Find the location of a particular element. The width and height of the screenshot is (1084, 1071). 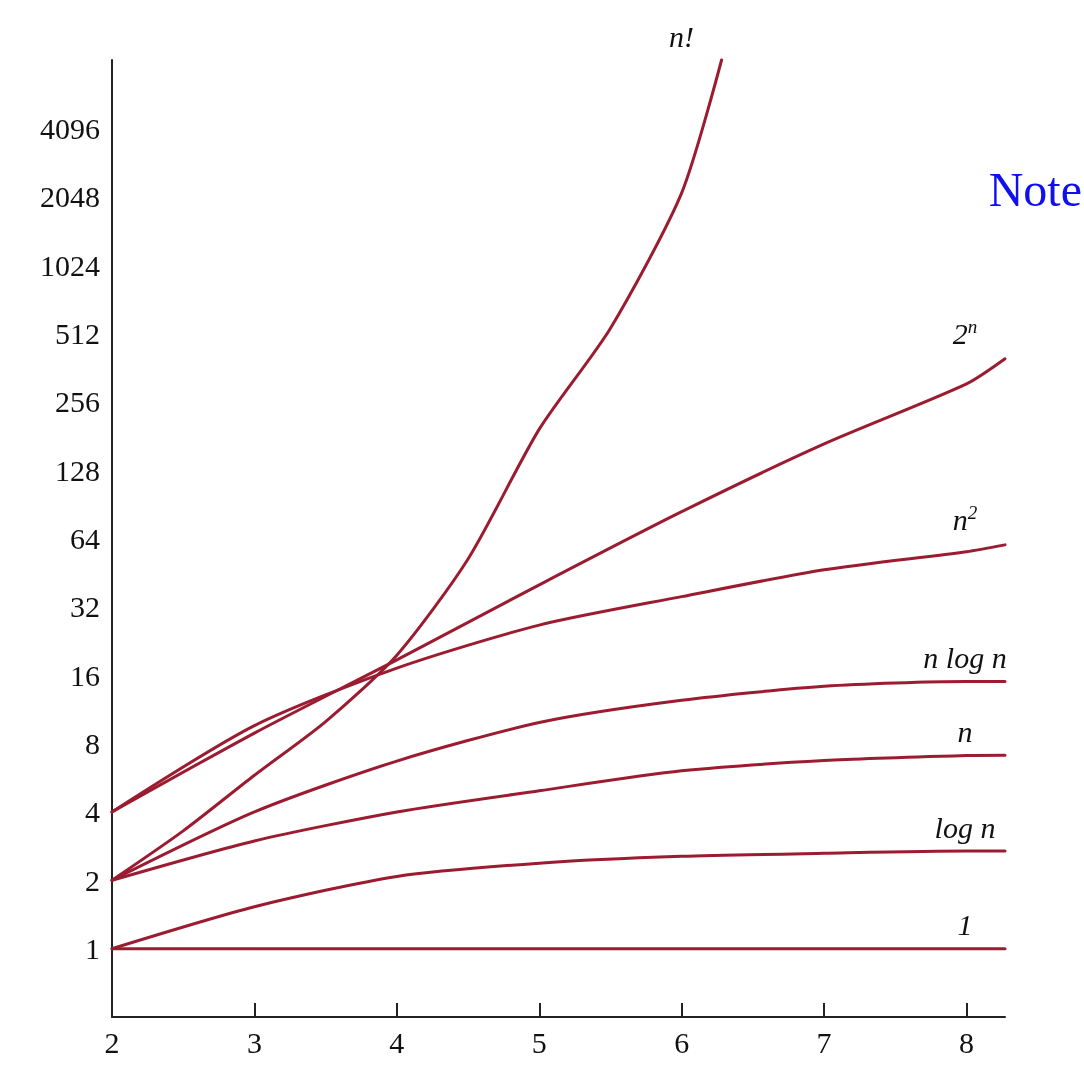

y-tick-label: 1 is located at coordinates (92, 949).